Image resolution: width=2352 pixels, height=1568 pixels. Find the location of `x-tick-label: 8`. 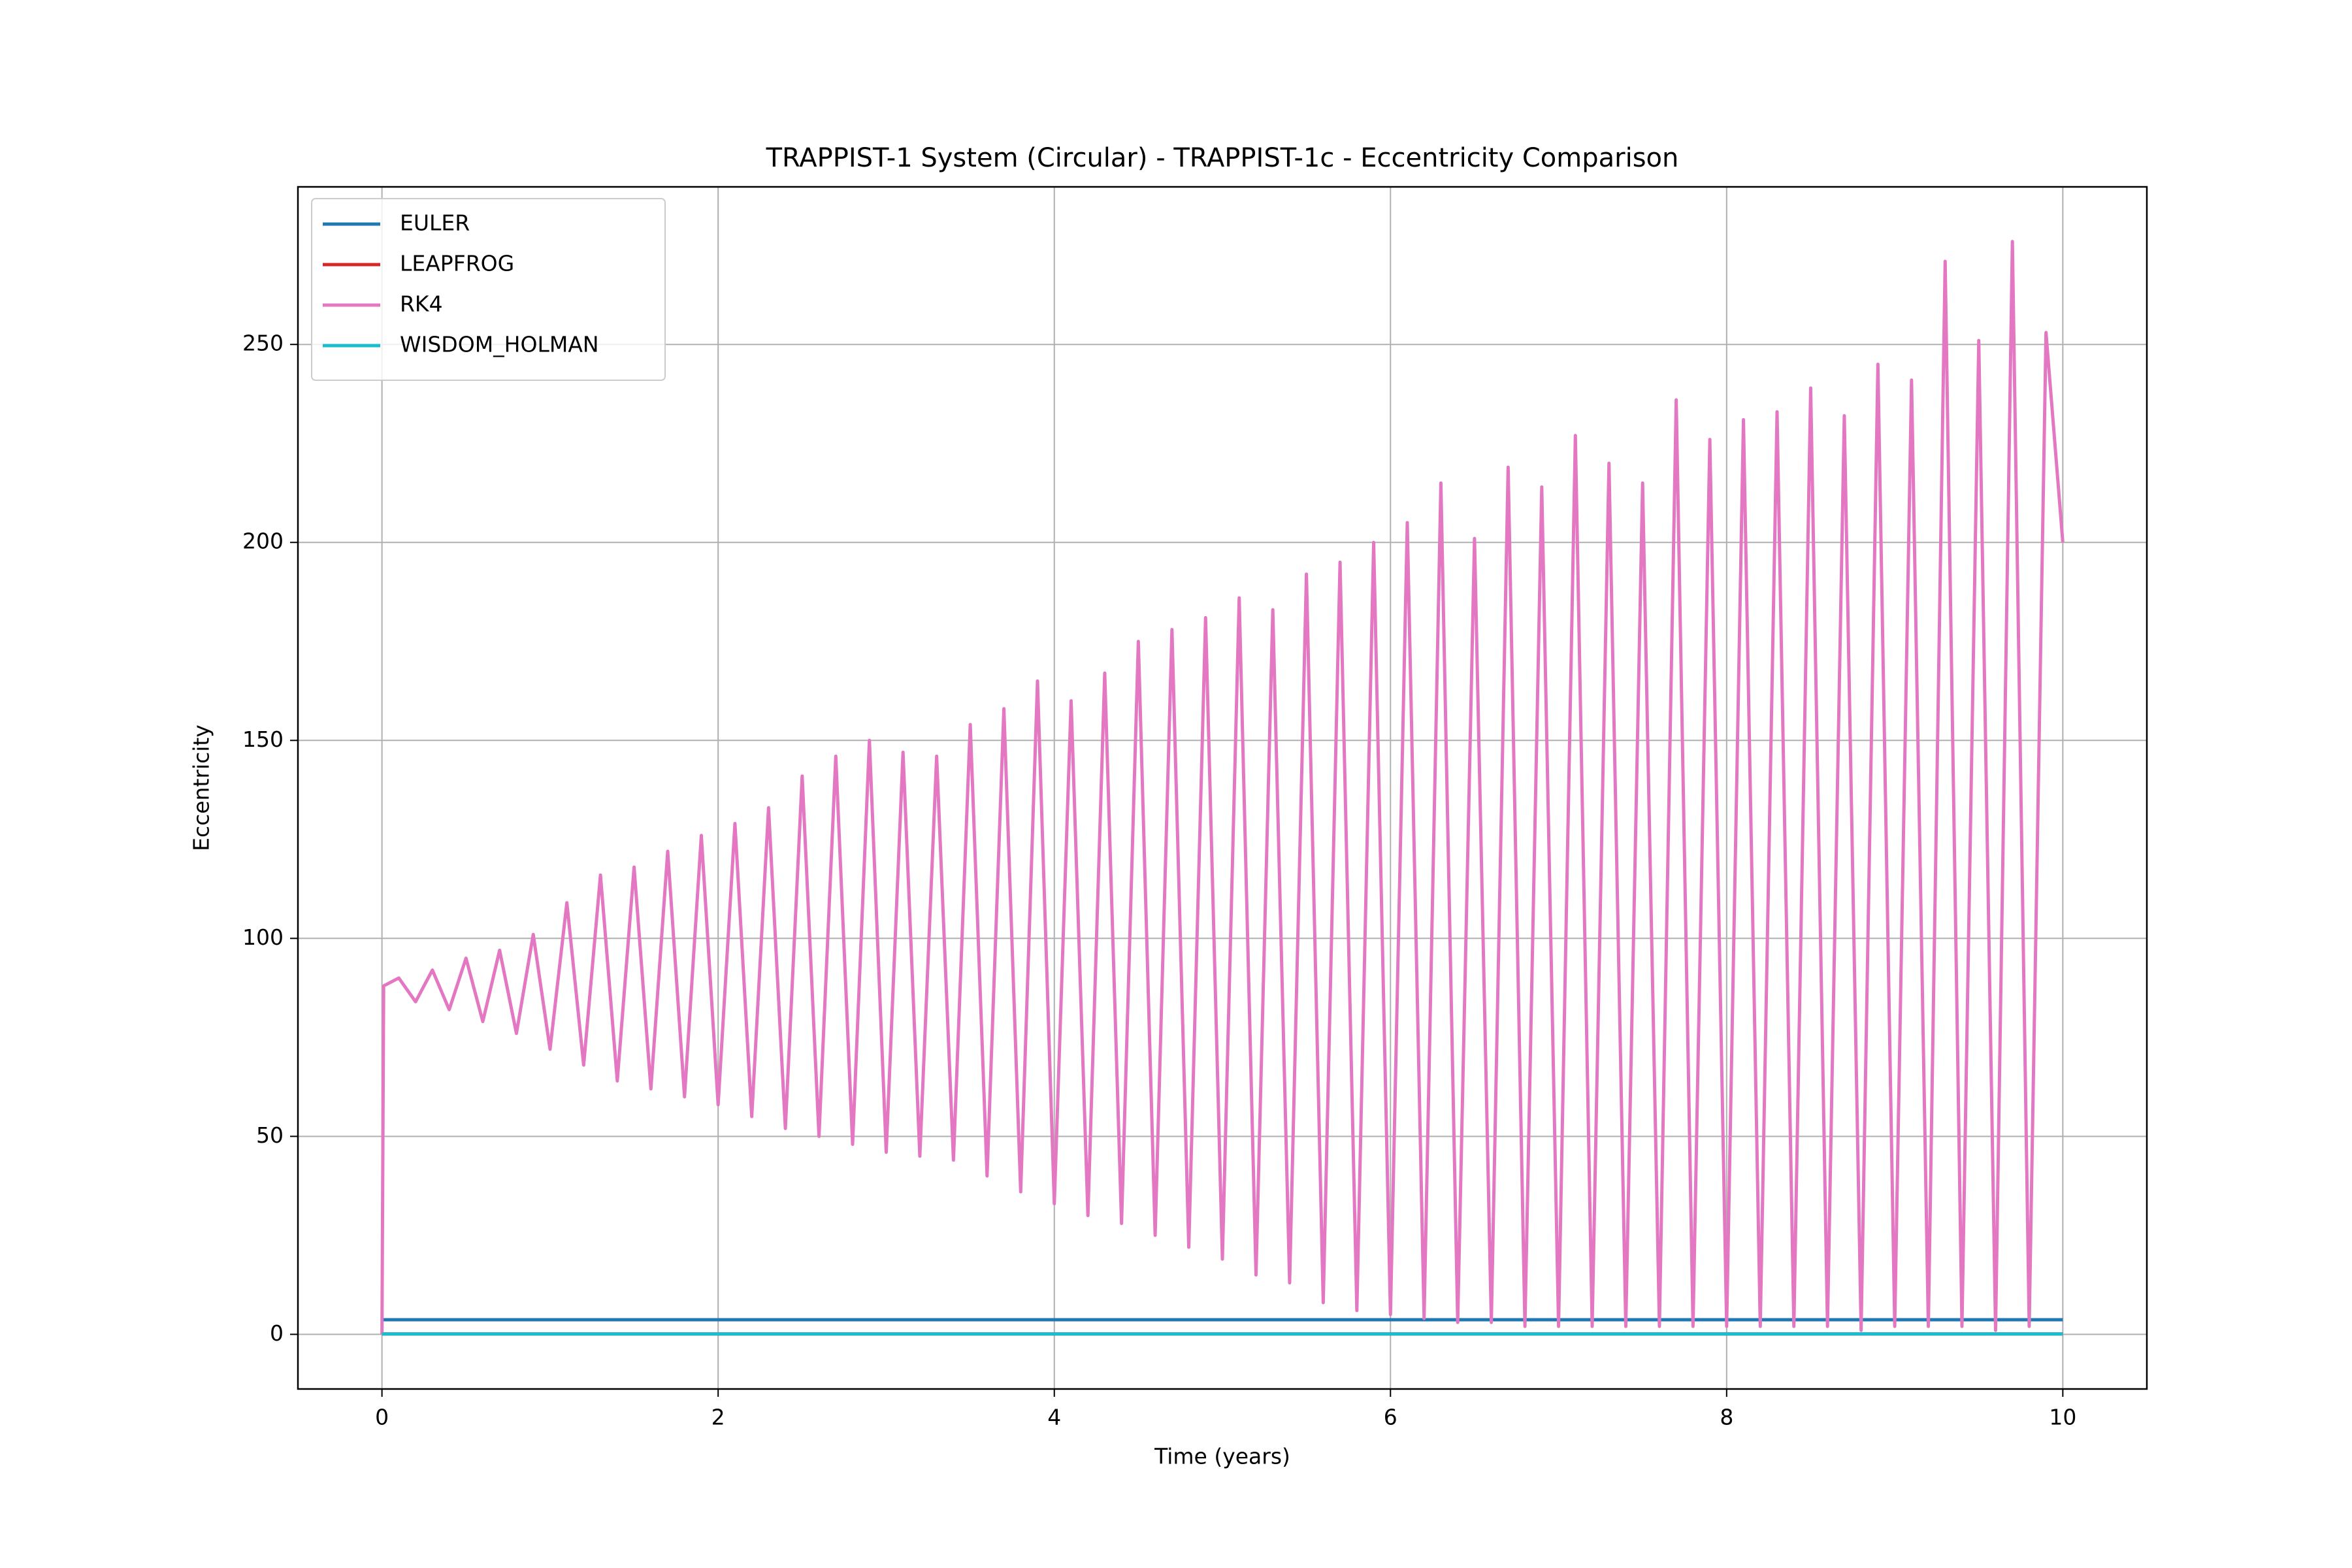

x-tick-label: 8 is located at coordinates (1726, 1417).